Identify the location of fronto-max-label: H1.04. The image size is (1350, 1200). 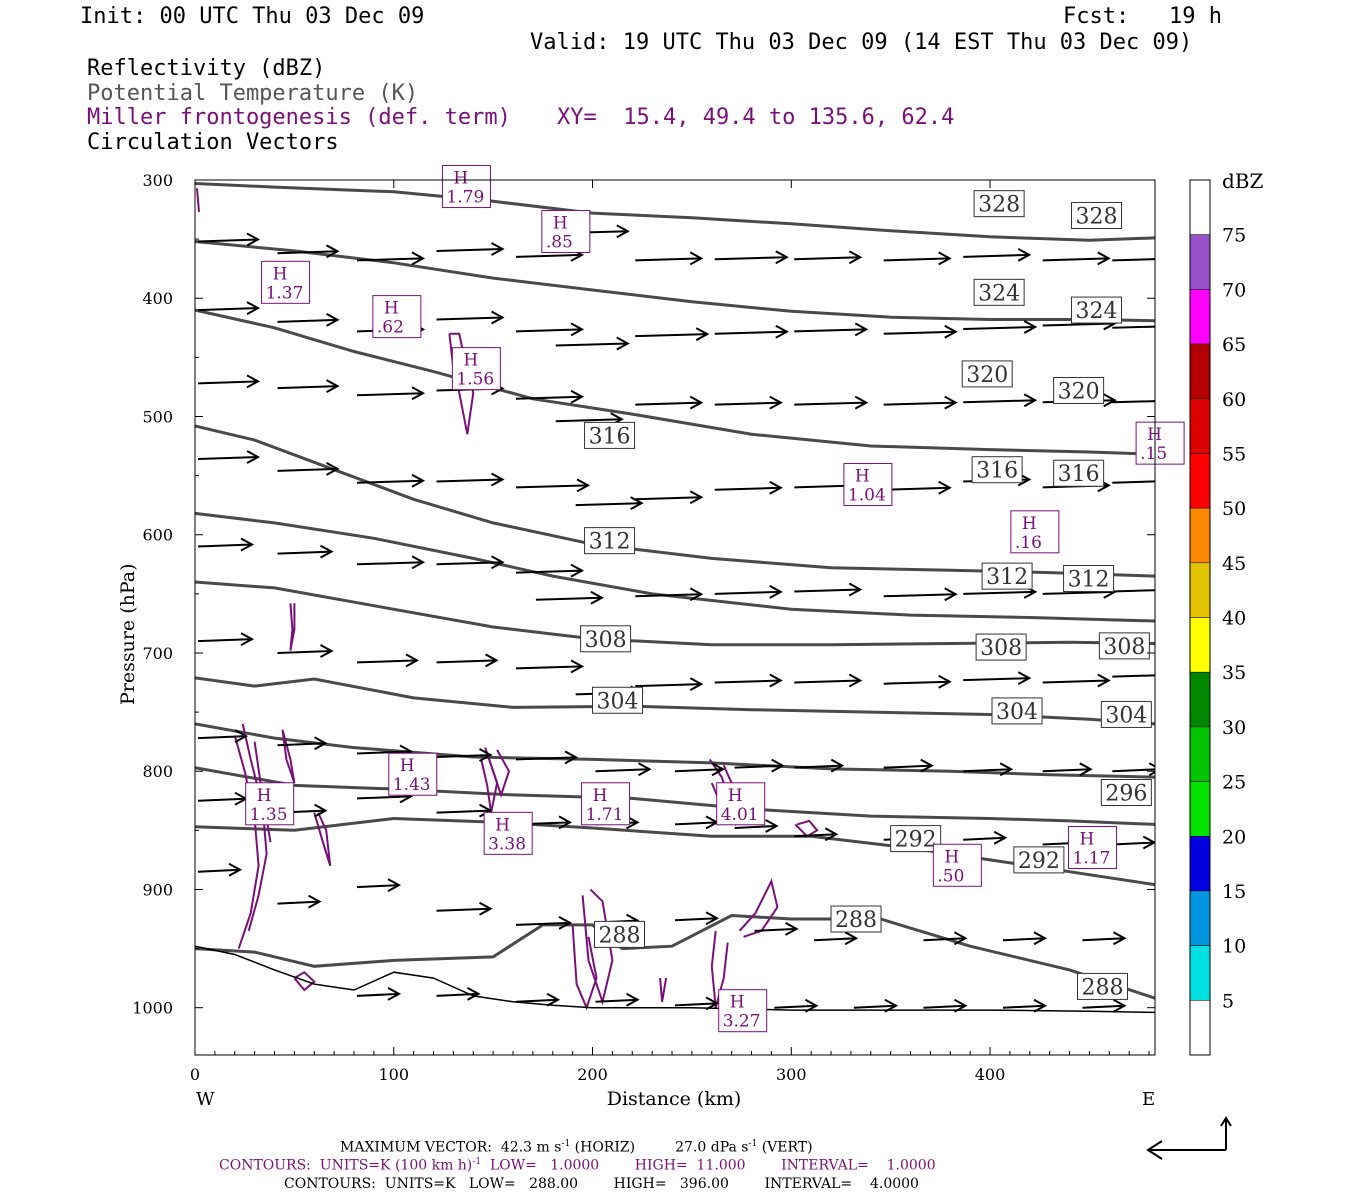
(868, 485).